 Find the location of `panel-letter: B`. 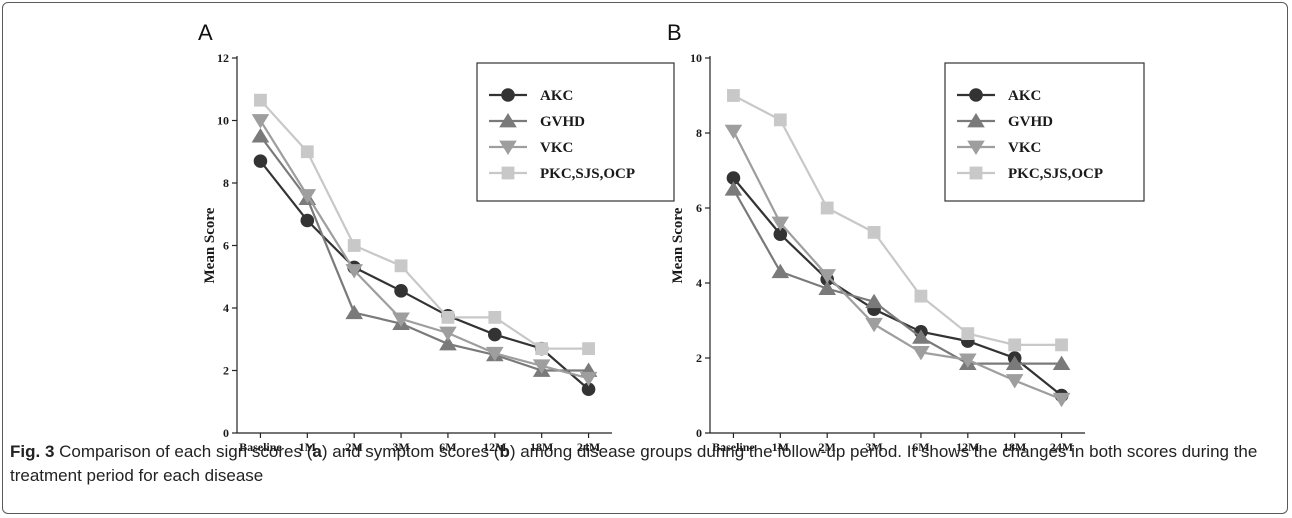

panel-letter: B is located at coordinates (674, 32).